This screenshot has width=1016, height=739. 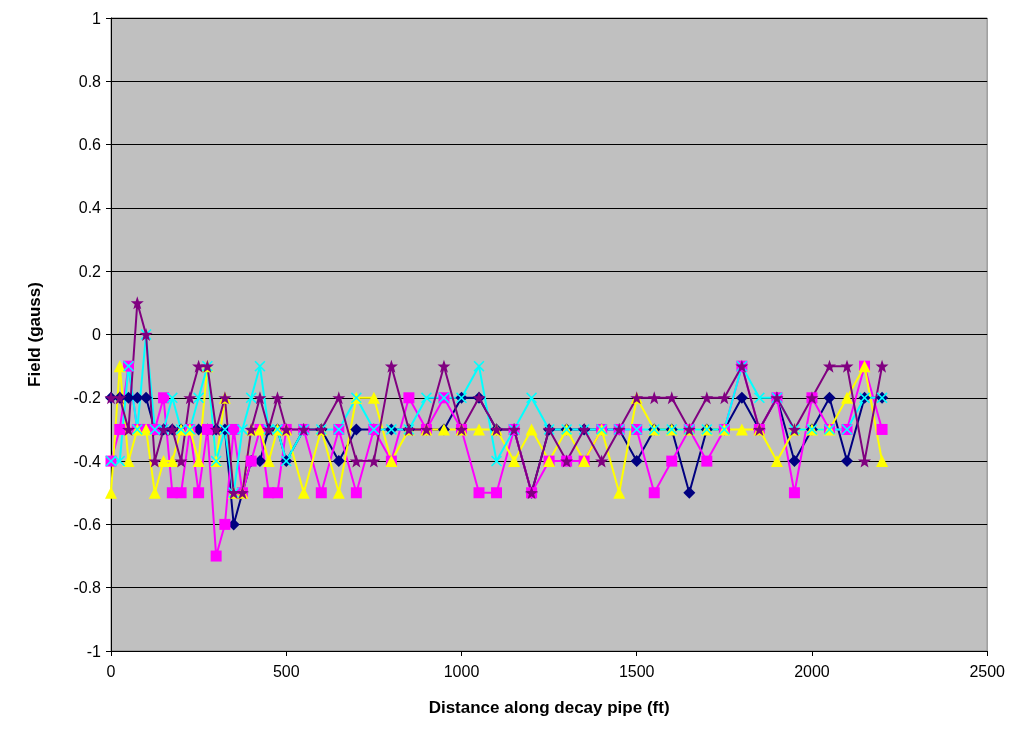 I want to click on x-axis-title: Distance along decay pipe (ft), so click(x=549, y=707).